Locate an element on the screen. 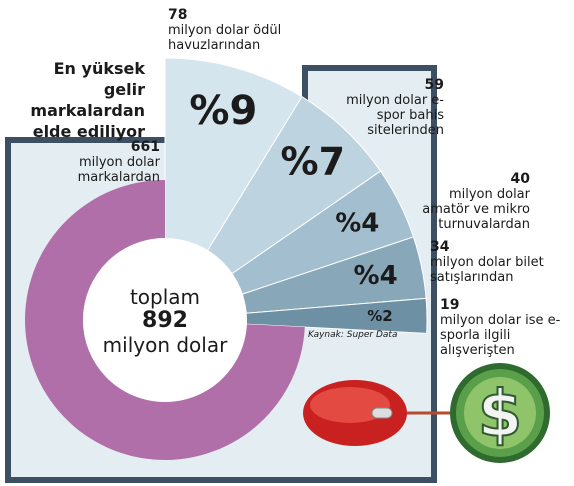 This screenshot has height=486, width=574. share-label: %9 is located at coordinates (223, 111).